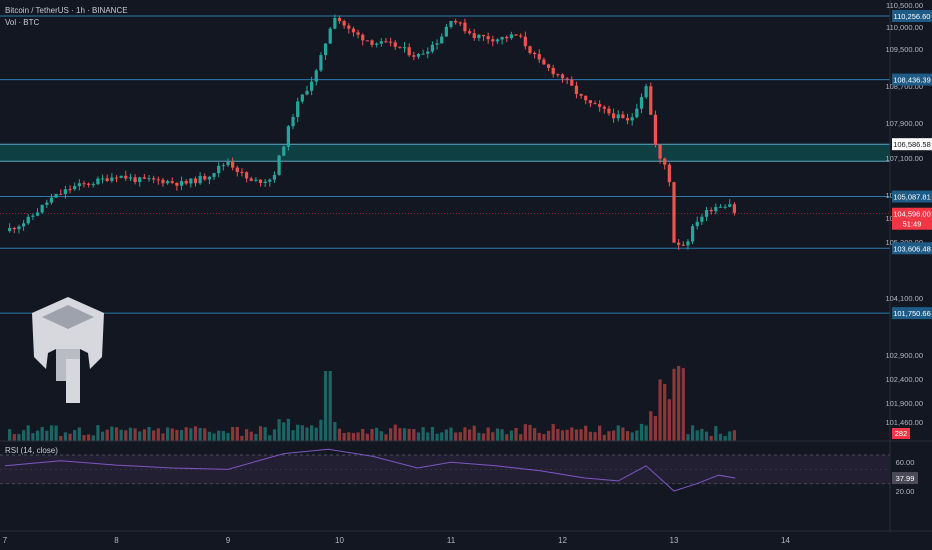 The image size is (932, 550). Describe the element at coordinates (904, 123) in the screenshot. I see `price-tick-label: 107,900.00` at that location.